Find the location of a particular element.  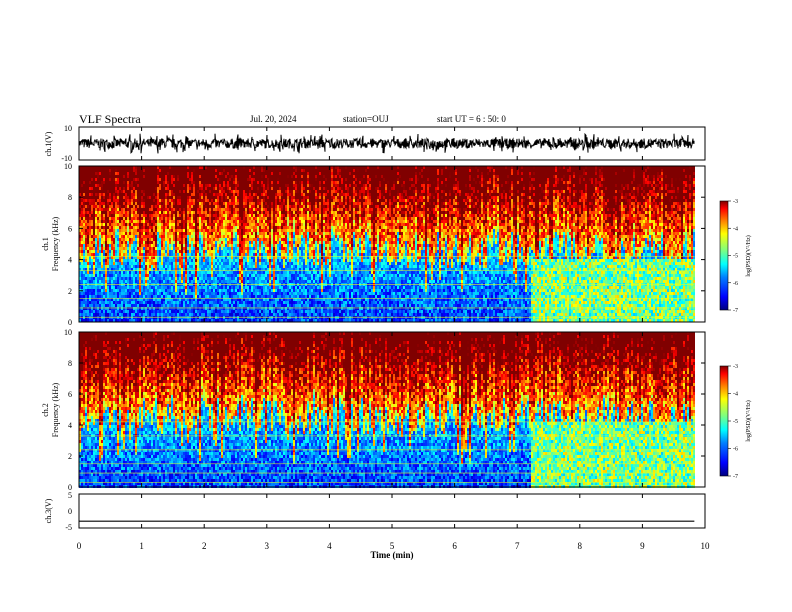

x-tick-label: 3 is located at coordinates (267, 546).